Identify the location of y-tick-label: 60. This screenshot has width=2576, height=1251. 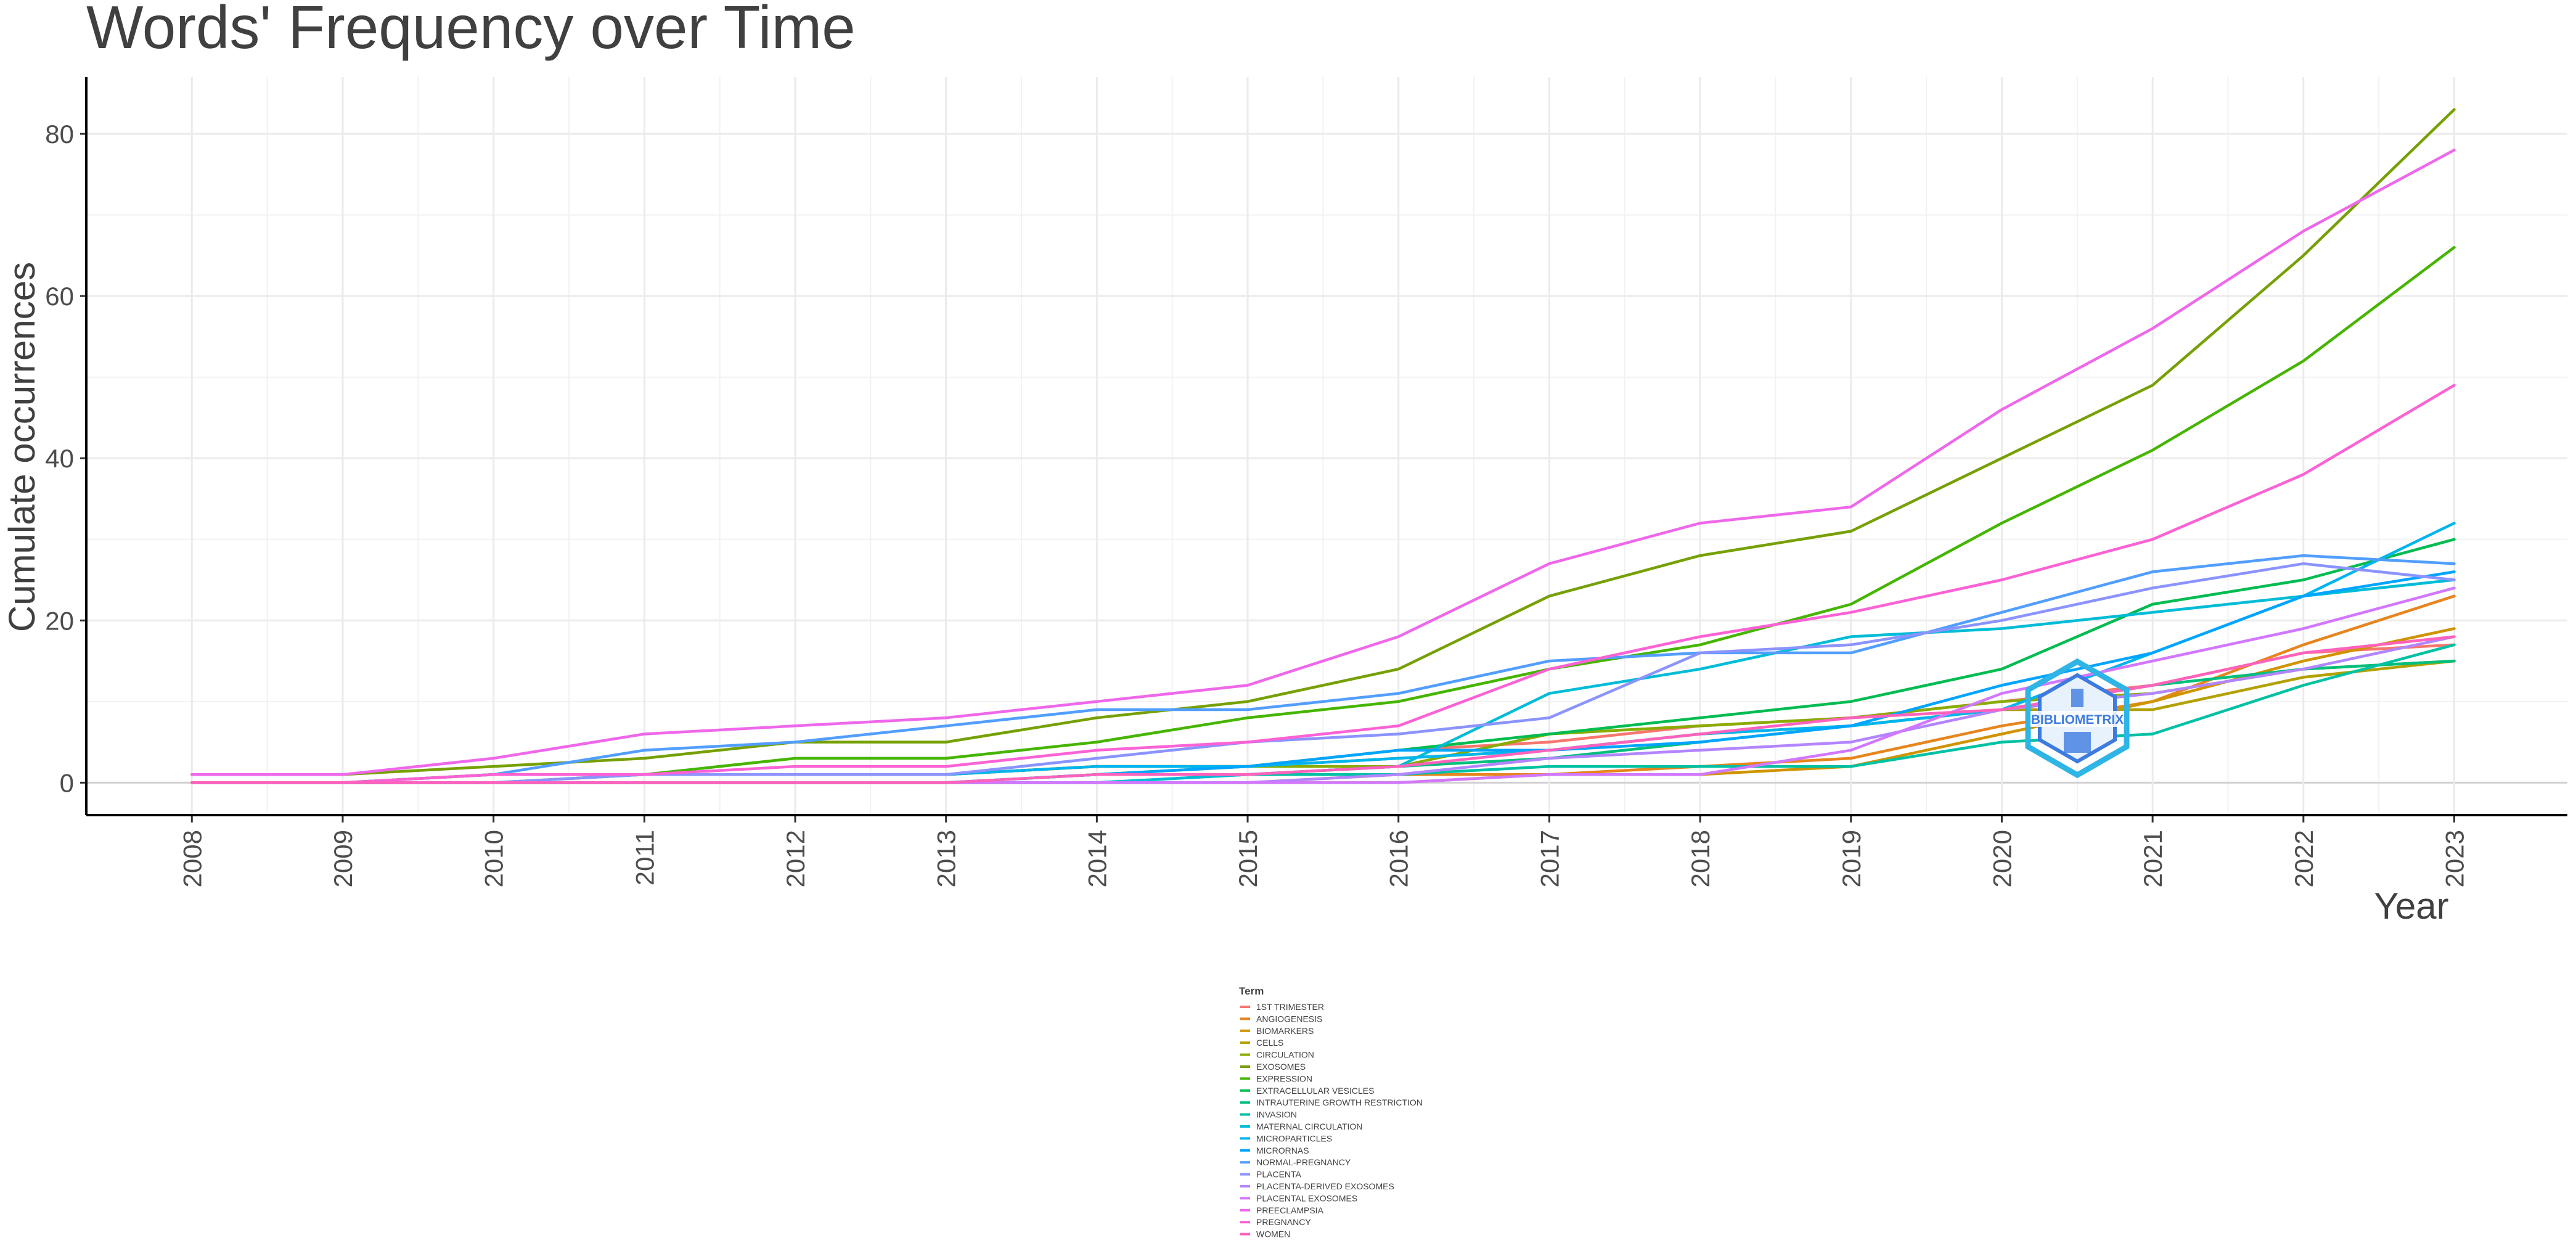
(59, 296).